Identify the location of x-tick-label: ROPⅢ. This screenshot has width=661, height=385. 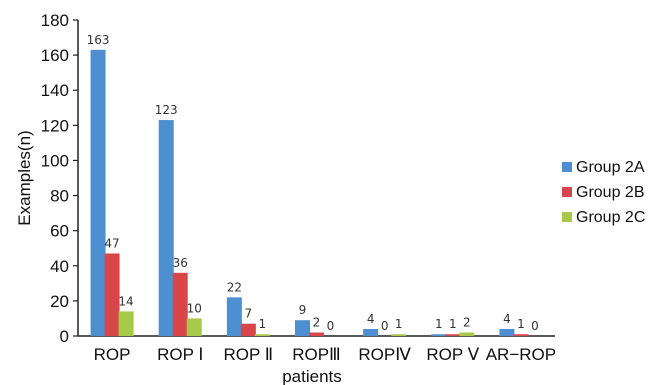
(316, 354).